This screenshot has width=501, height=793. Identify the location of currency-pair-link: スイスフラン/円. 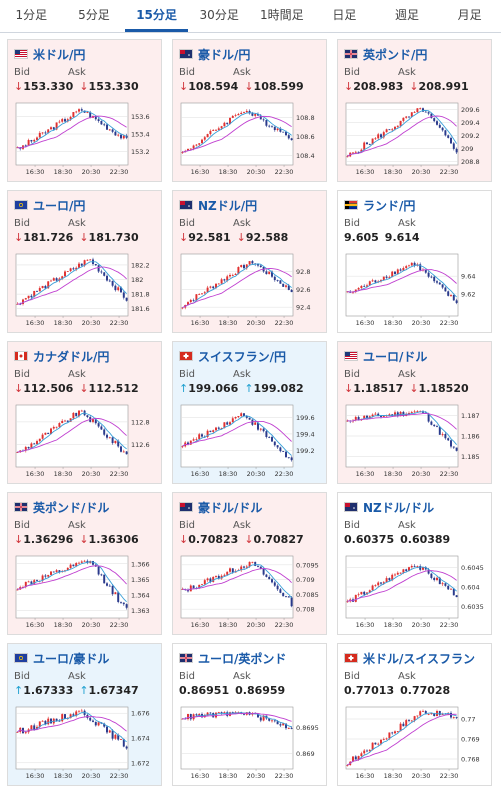
(242, 356).